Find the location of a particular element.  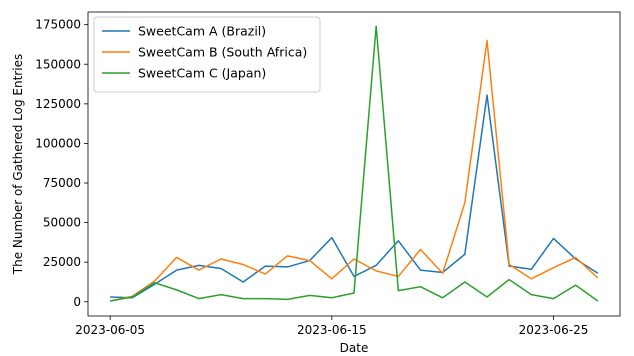

y-tick-label: 100000 is located at coordinates (58, 143).